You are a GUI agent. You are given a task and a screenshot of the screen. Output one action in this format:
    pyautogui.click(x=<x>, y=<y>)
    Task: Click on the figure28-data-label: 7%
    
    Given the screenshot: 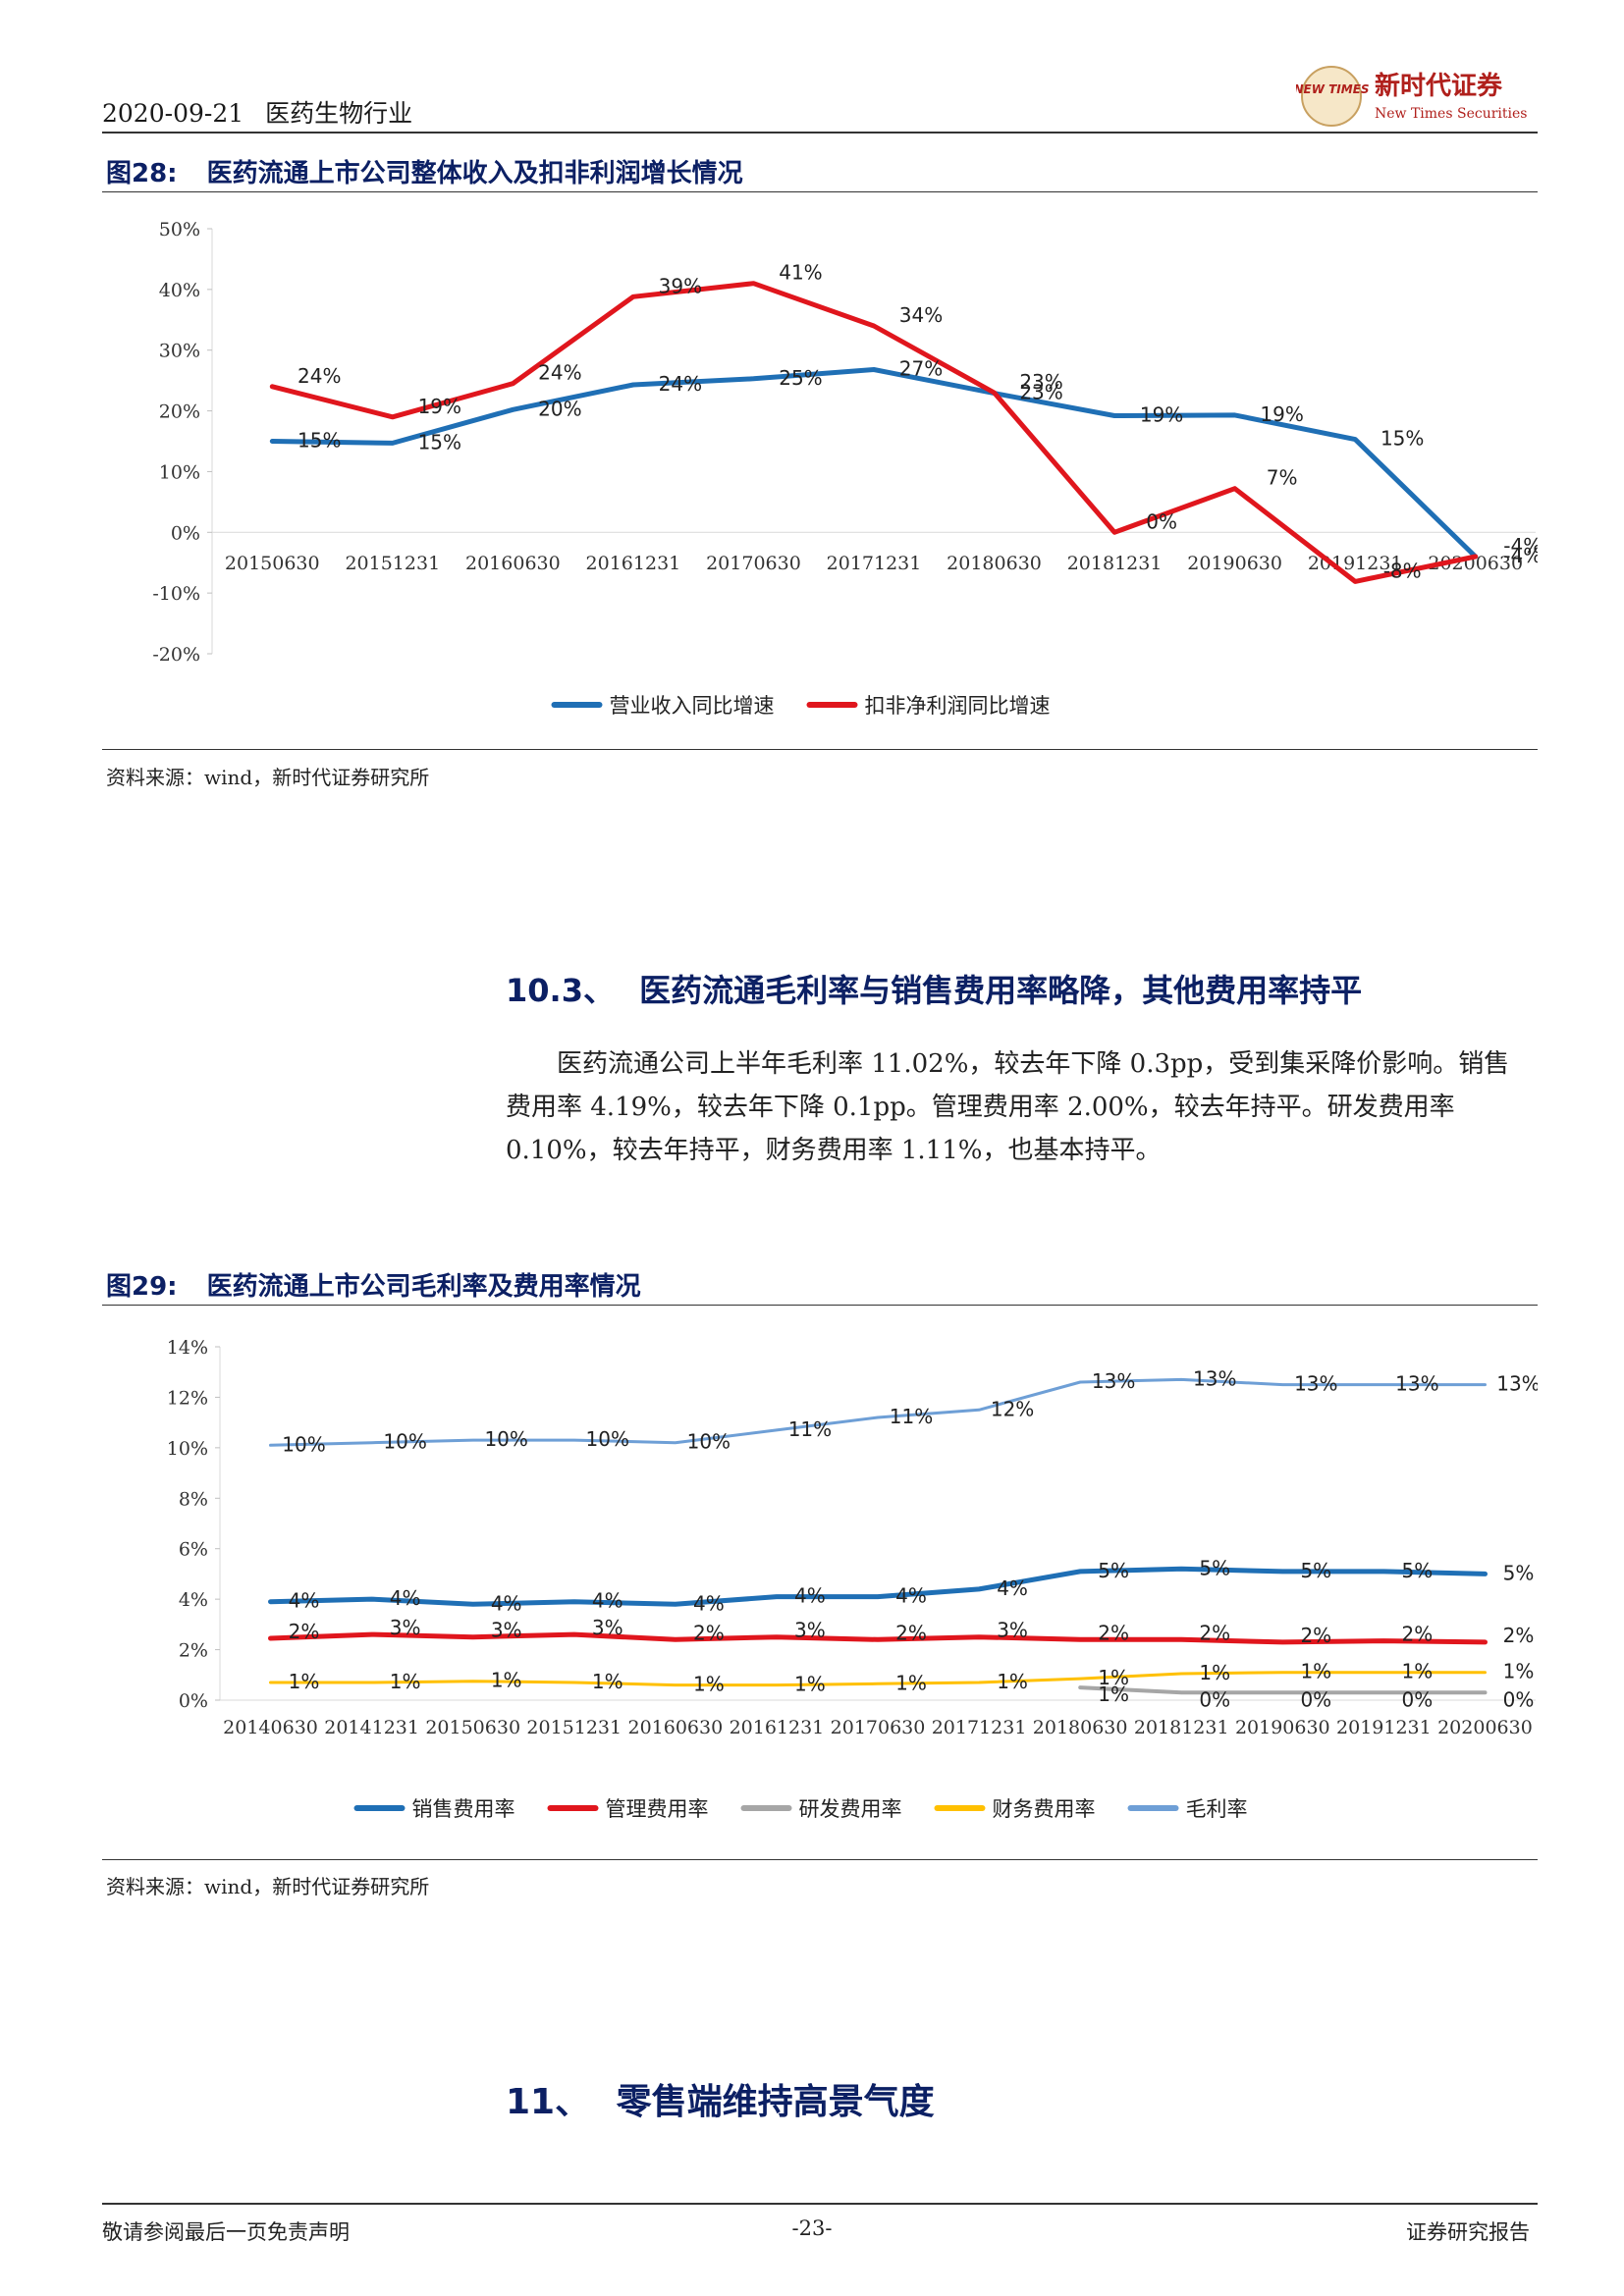 What is the action you would take?
    pyautogui.click(x=1282, y=478)
    